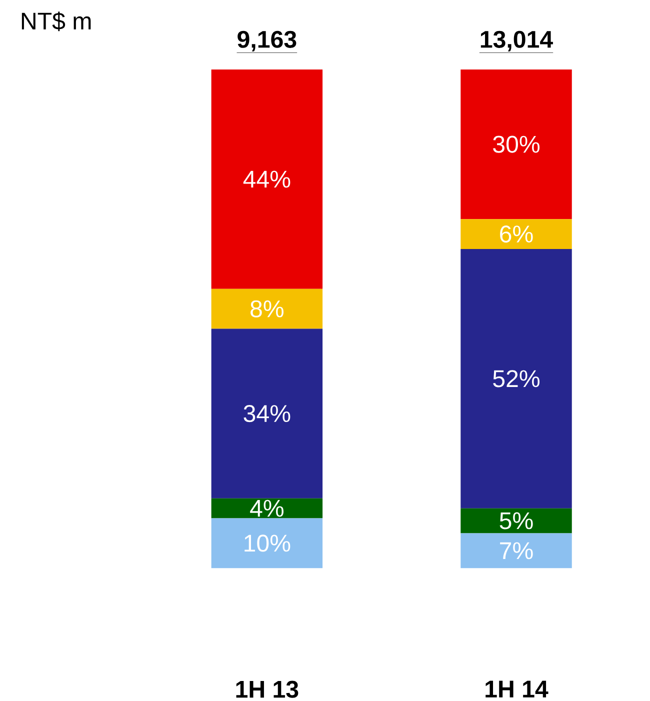  I want to click on data-label: 8%, so click(267, 309).